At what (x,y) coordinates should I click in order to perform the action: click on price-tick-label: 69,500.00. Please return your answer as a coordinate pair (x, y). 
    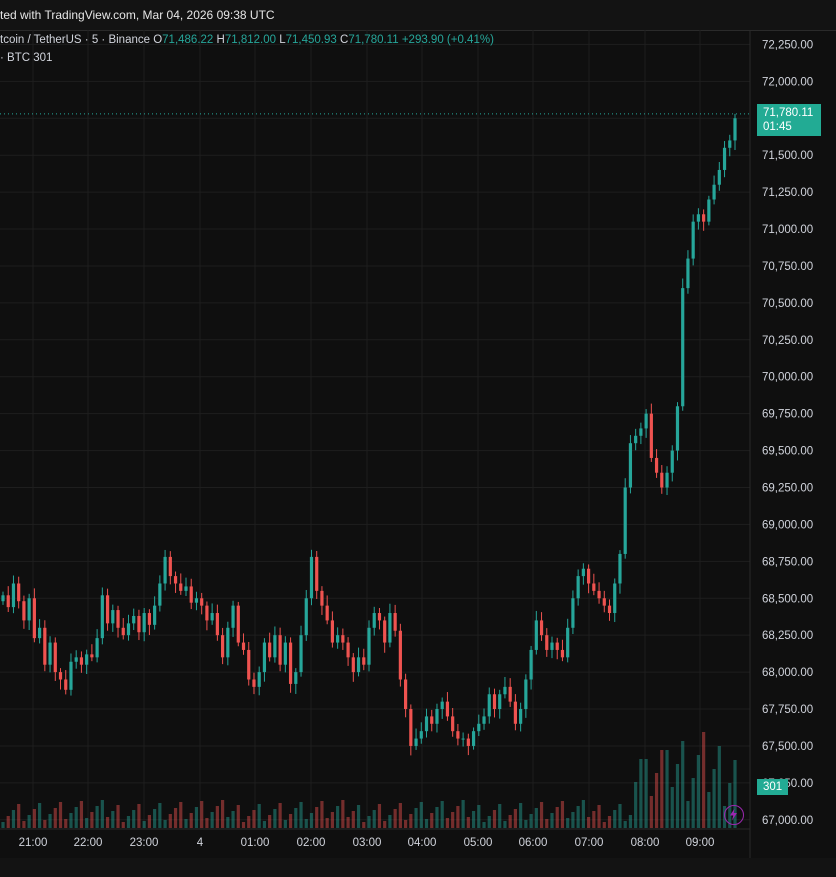
    Looking at the image, I should click on (787, 452).